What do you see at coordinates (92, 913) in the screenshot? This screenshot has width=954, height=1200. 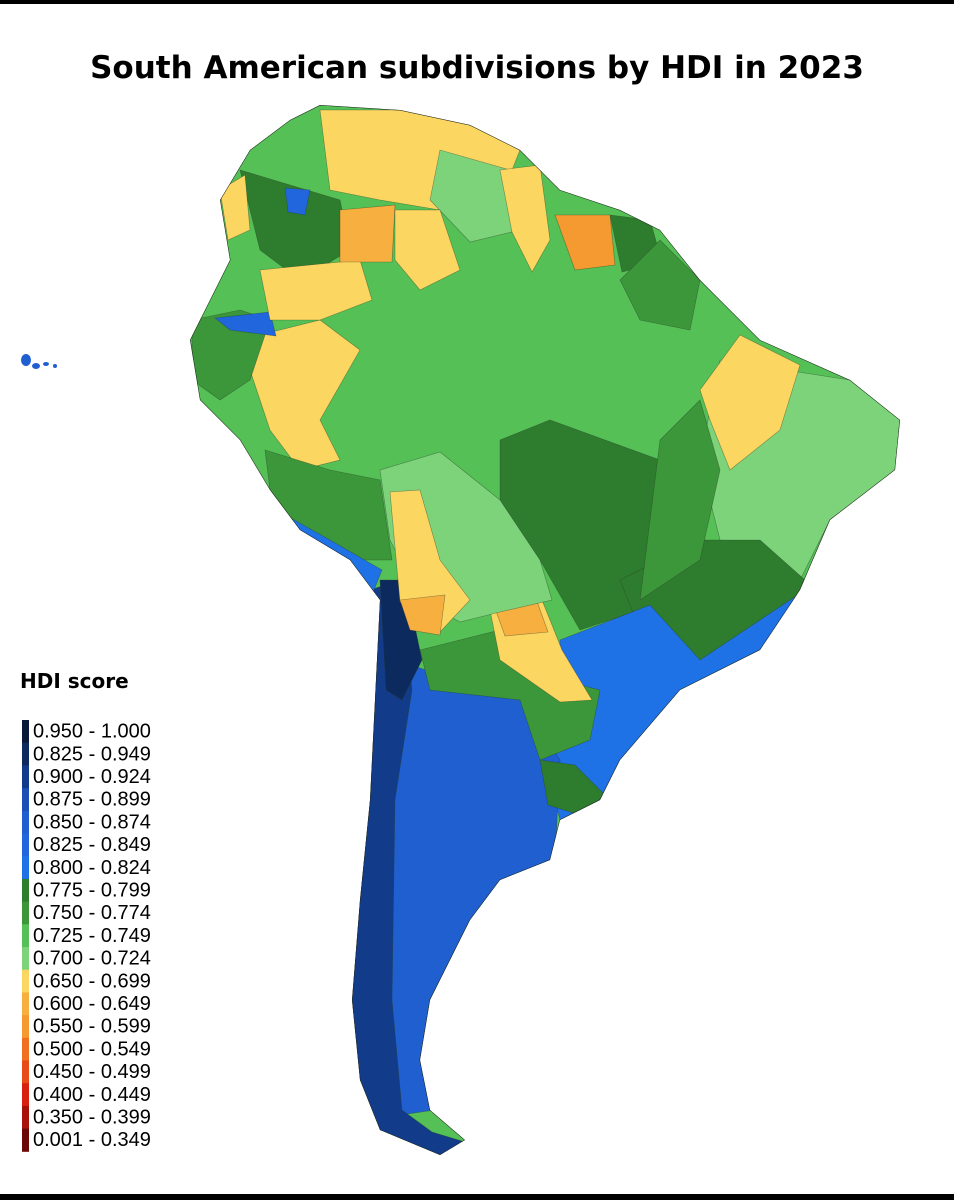 I see `legend-label: 0.750 - 0.774` at bounding box center [92, 913].